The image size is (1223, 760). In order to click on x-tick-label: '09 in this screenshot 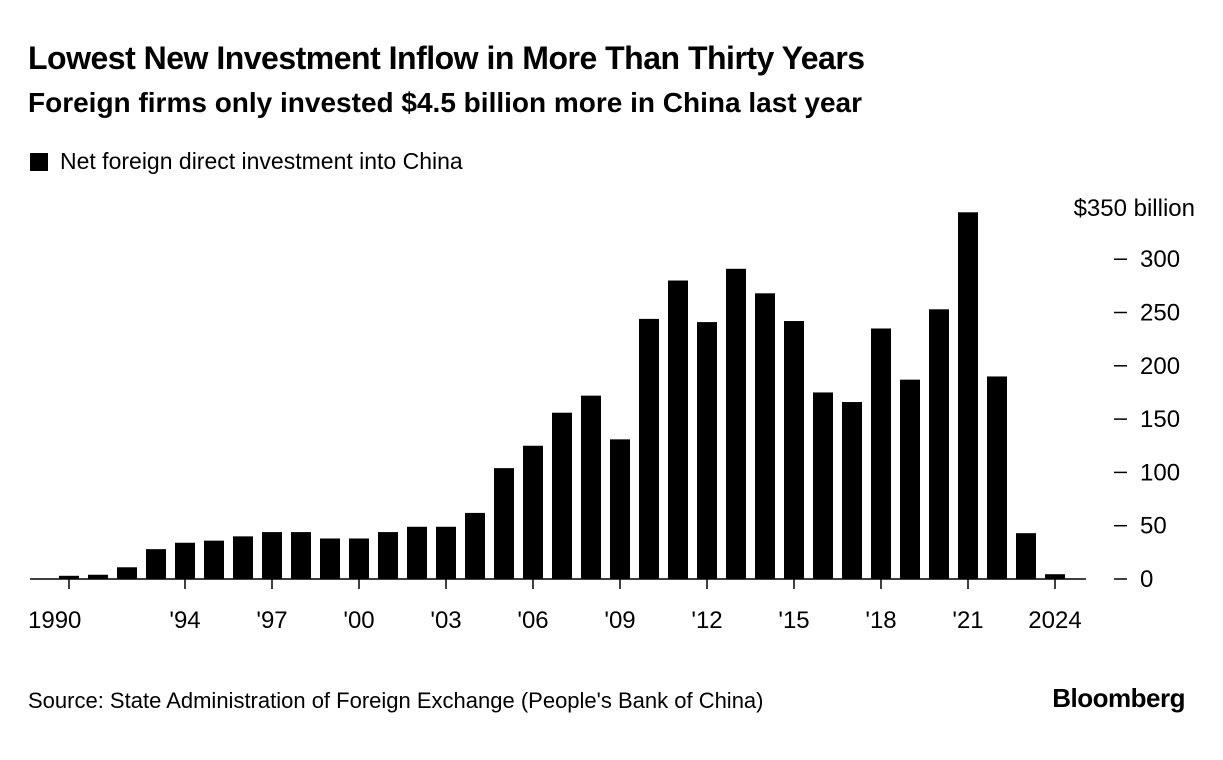, I will do `click(619, 620)`.